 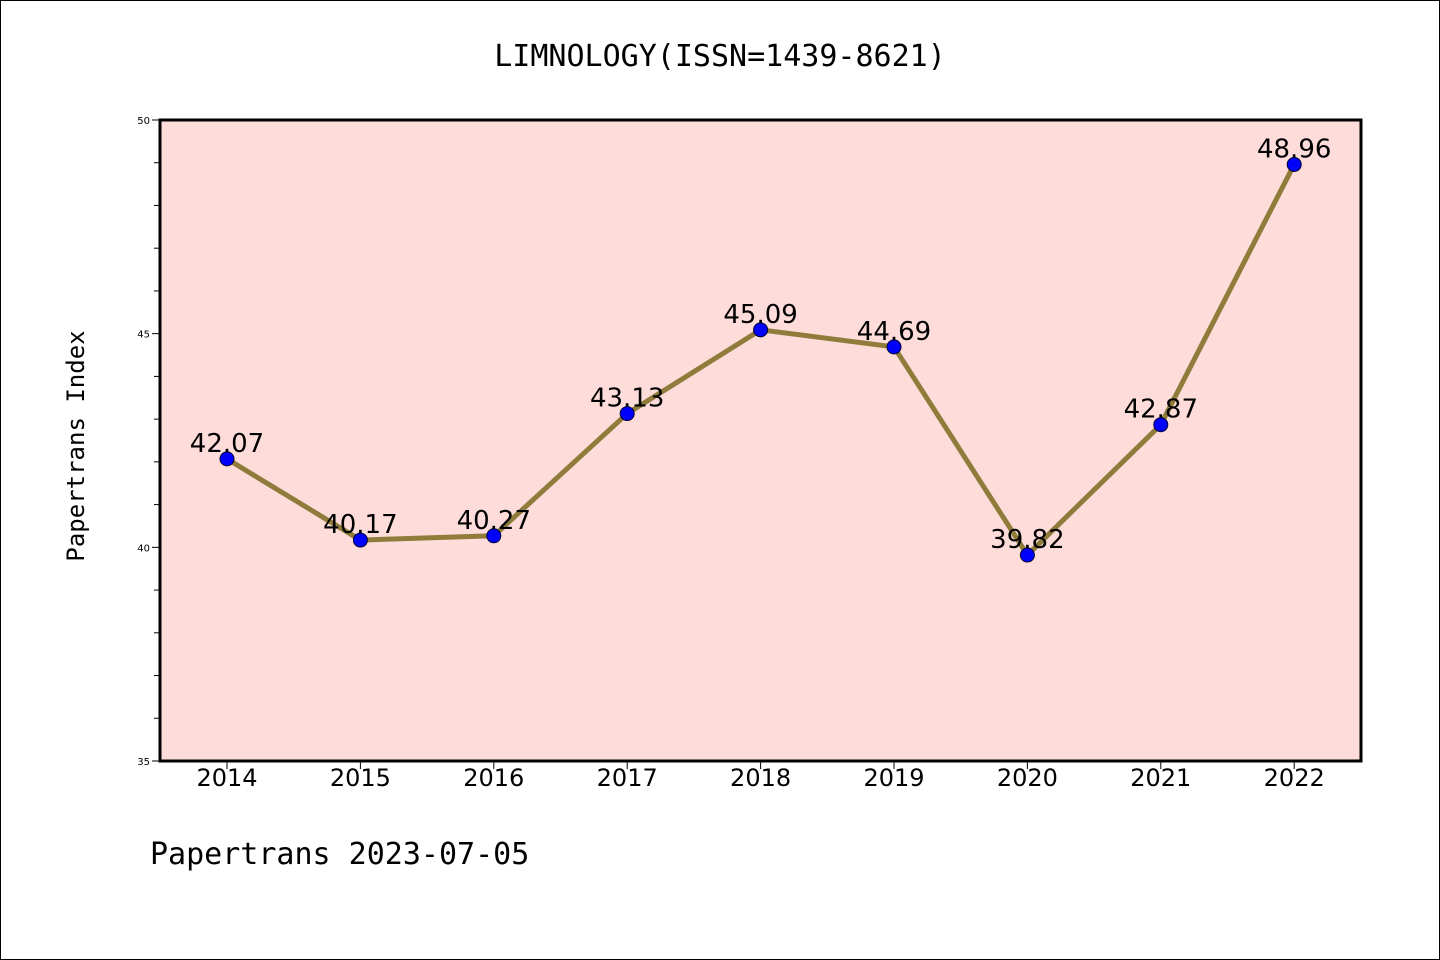 I want to click on y-tick-label: 35, so click(x=143, y=762).